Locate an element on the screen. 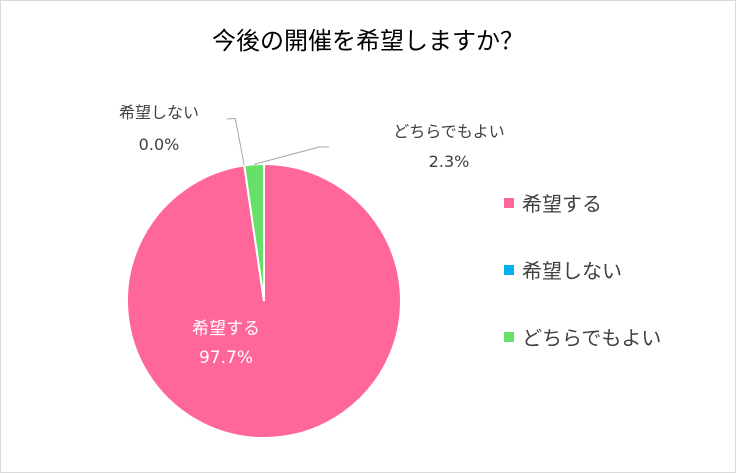  data-label-category: どちらでもよい is located at coordinates (449, 131).